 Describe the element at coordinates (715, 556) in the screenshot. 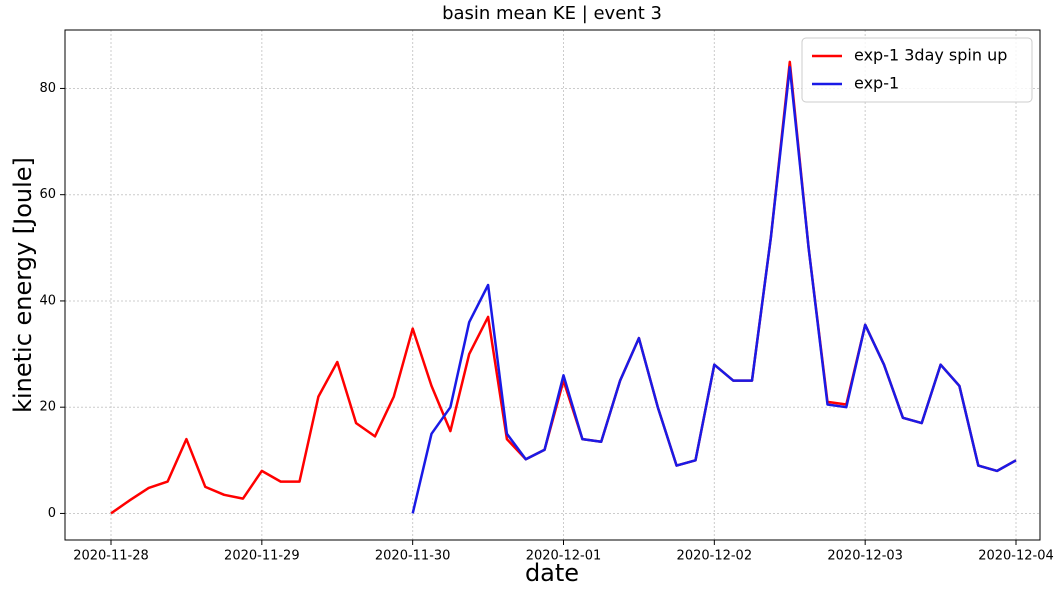

I see `x-tick-label: 2020-12-02` at that location.